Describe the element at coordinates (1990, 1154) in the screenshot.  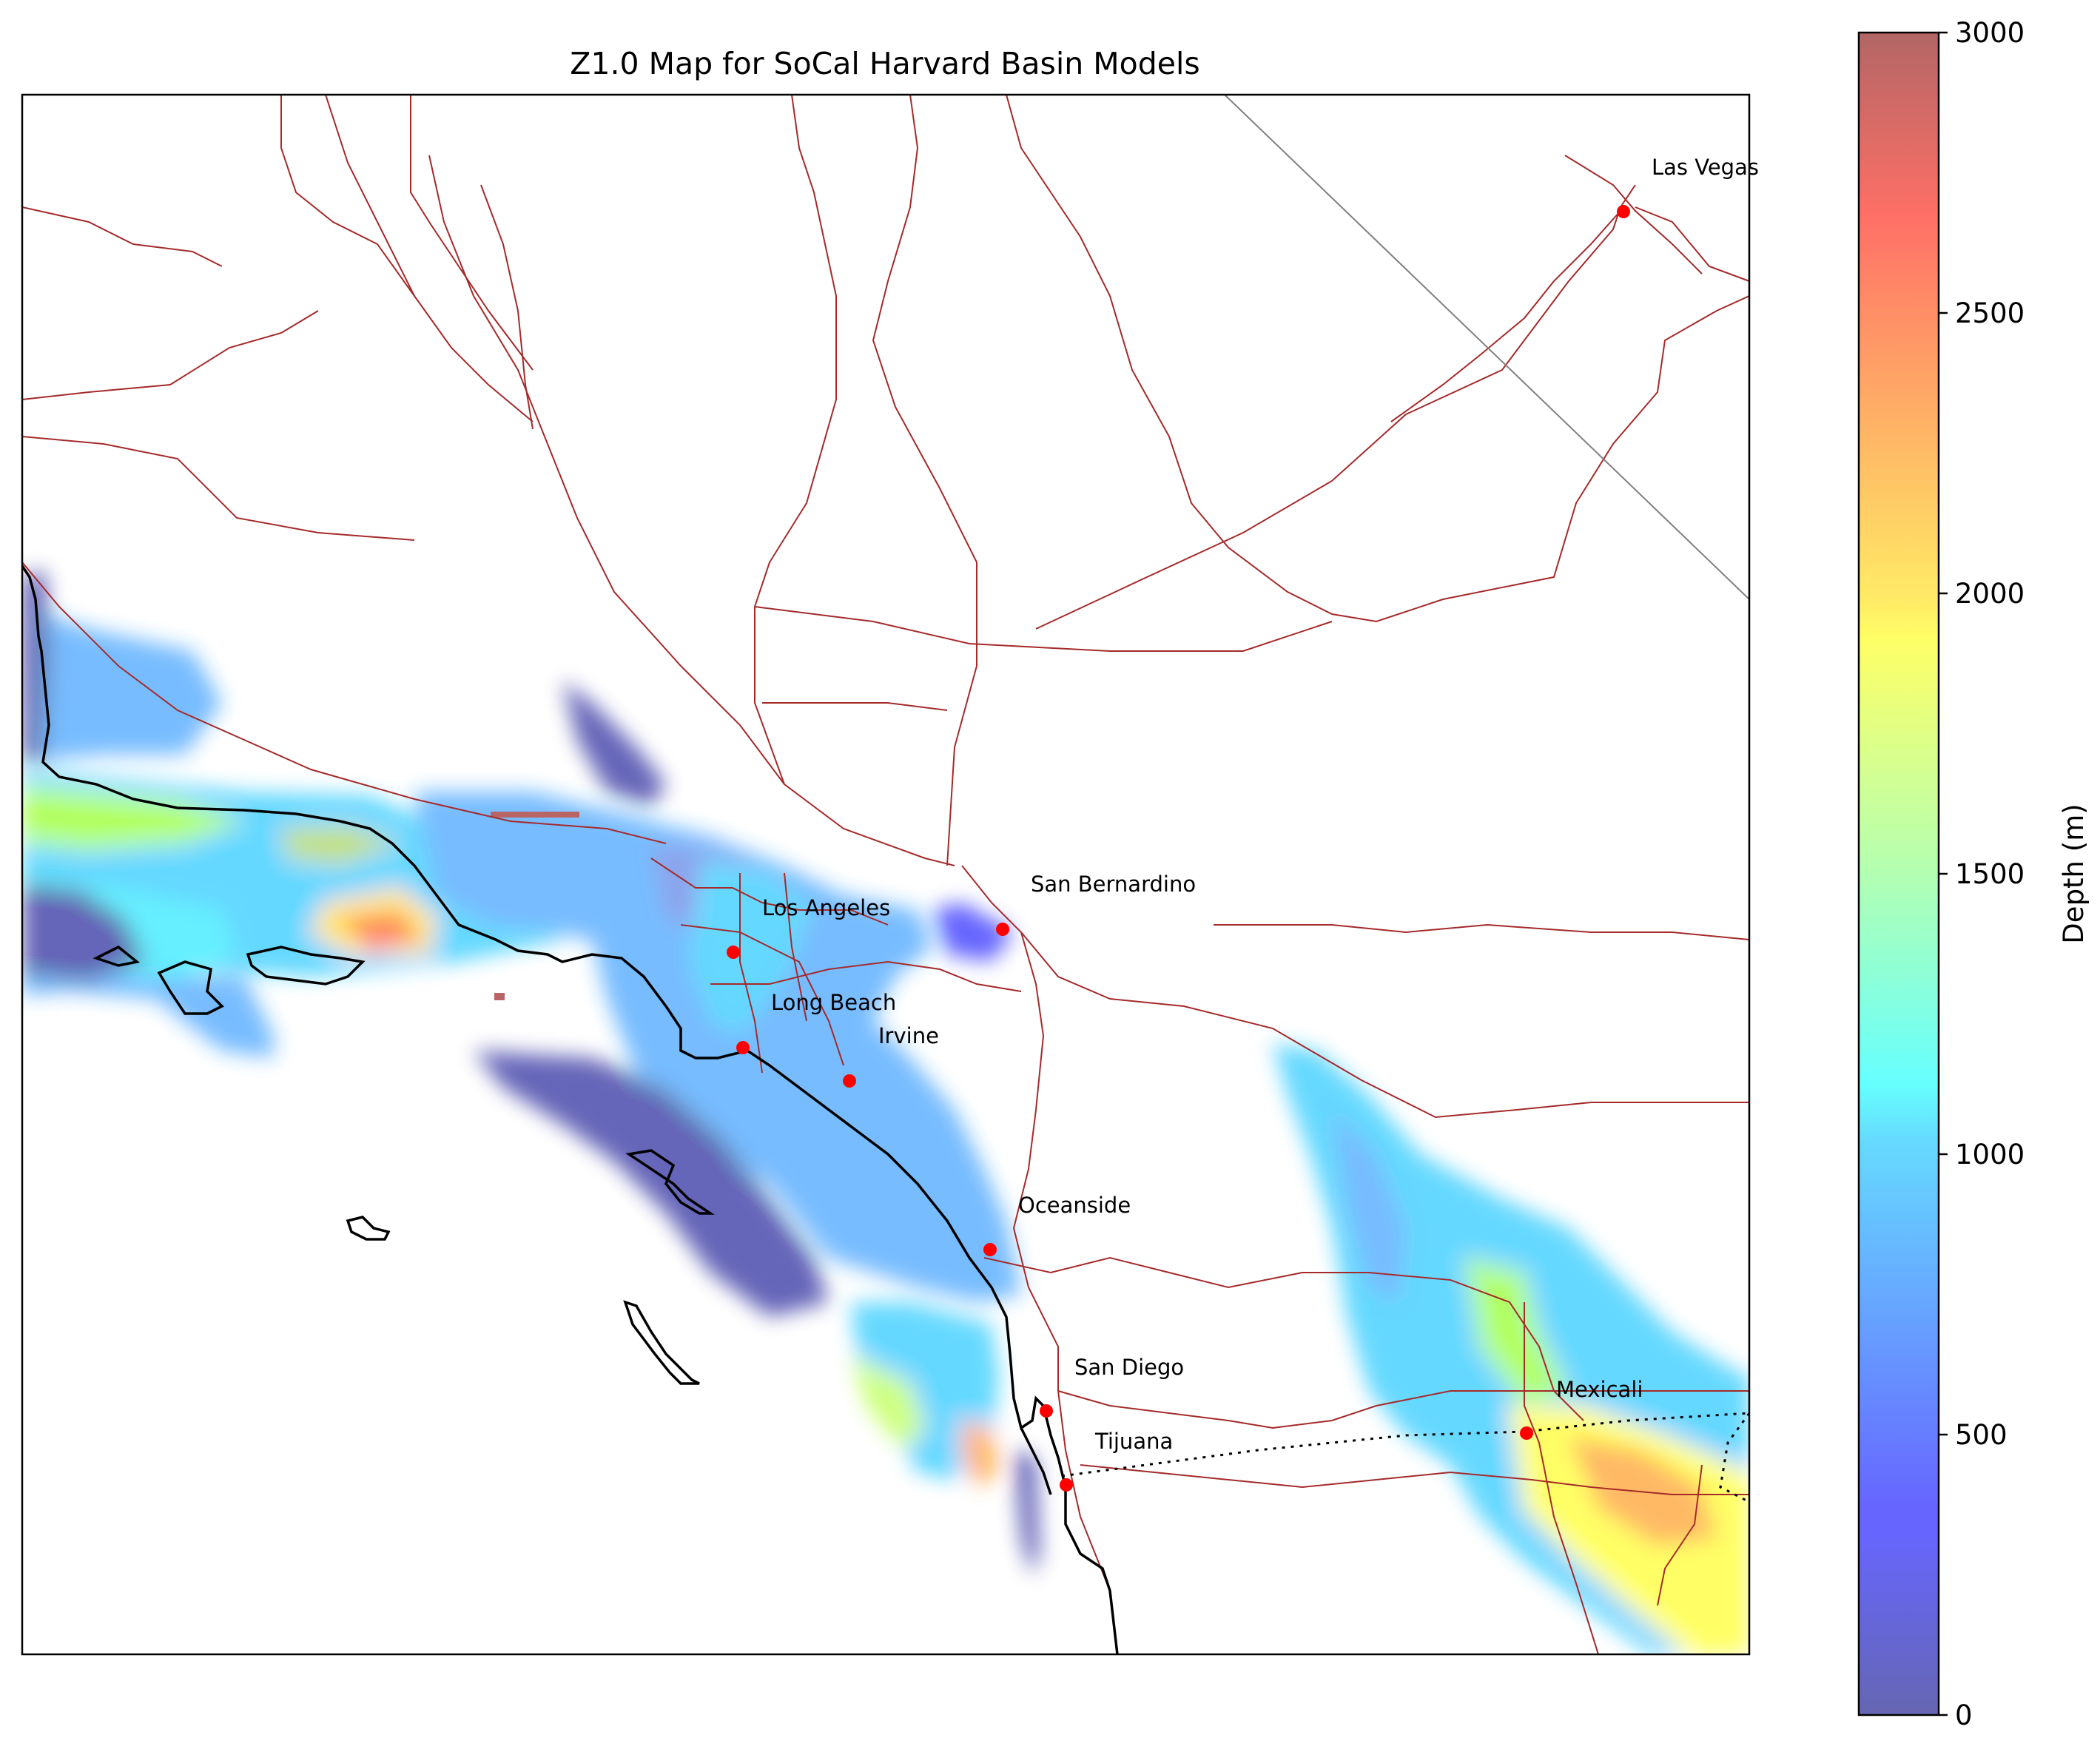
I see `colorbar-tick-label: 1000` at that location.